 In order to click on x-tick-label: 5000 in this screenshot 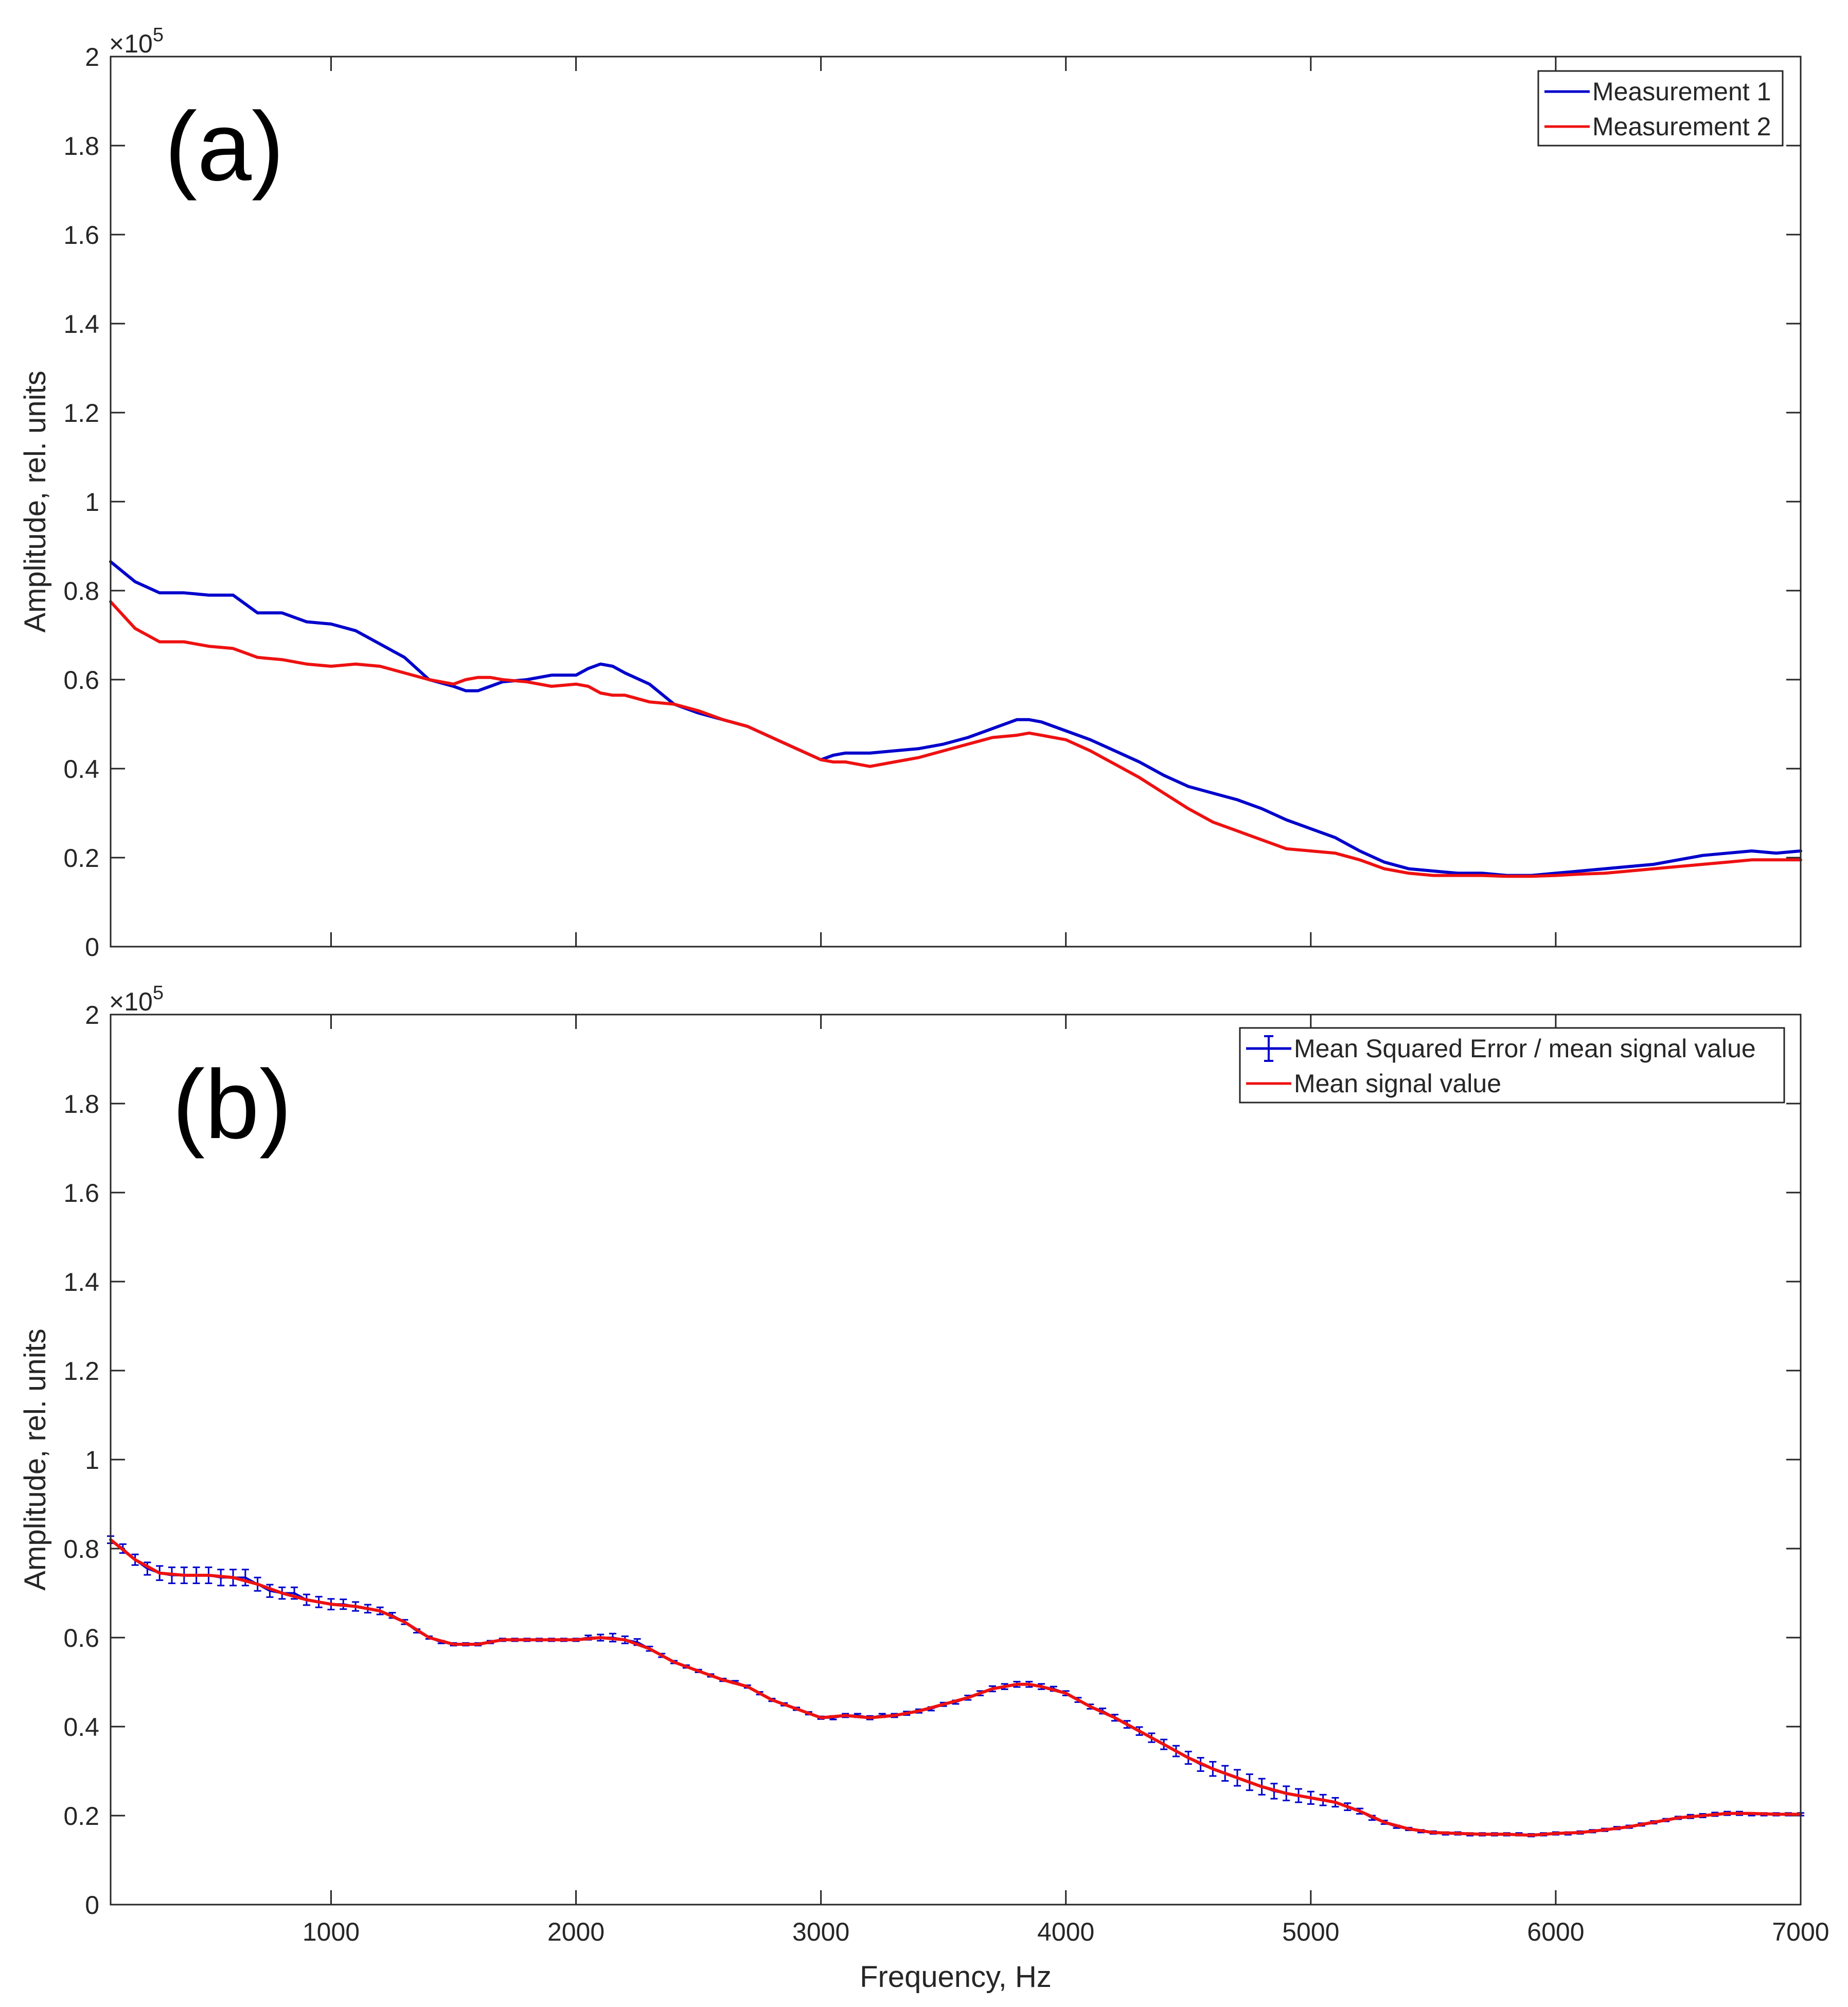, I will do `click(1310, 1931)`.